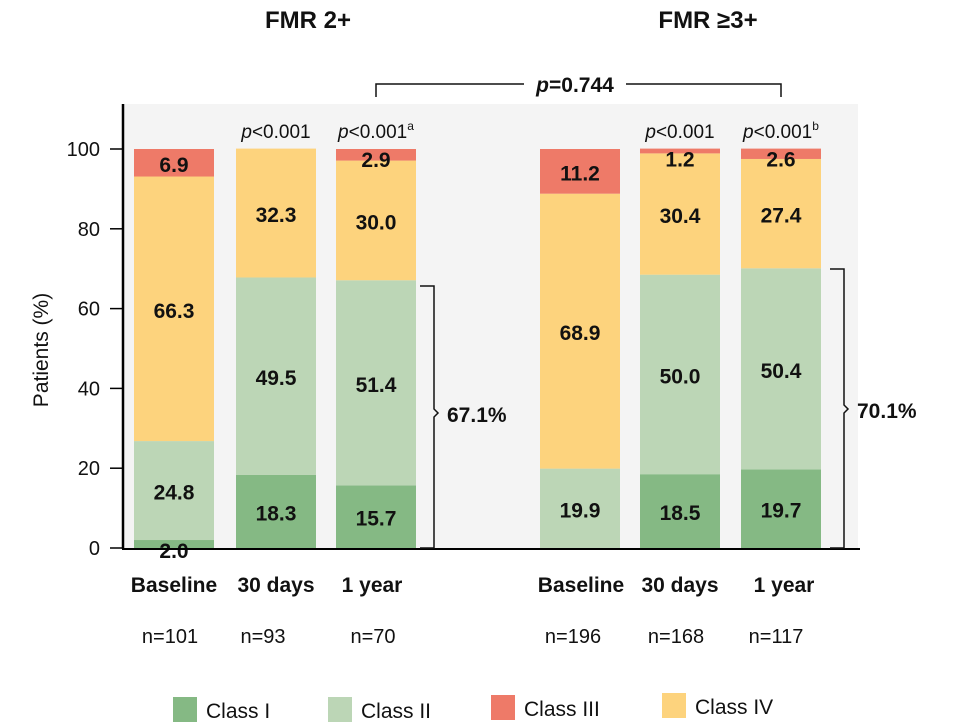  I want to click on data-label: 19.9, so click(580, 510).